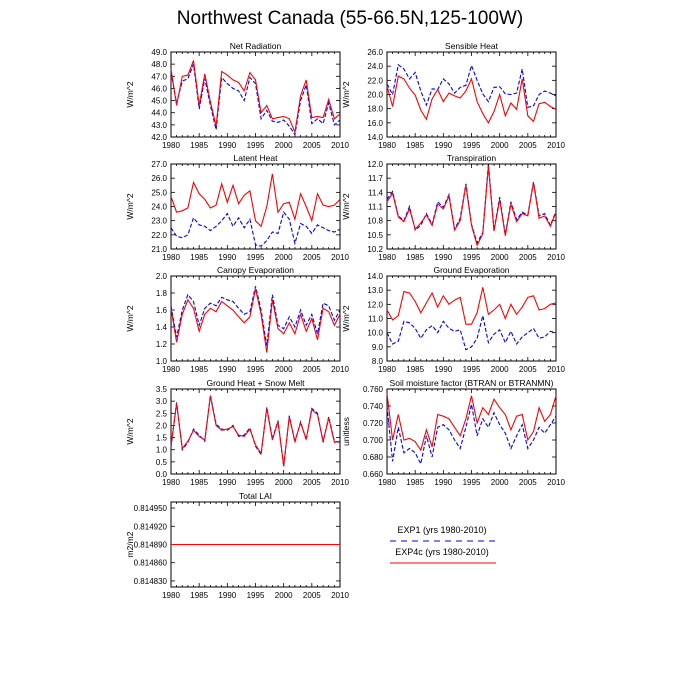  What do you see at coordinates (443, 257) in the screenshot?
I see `panel-3-xtick-label: 1990` at bounding box center [443, 257].